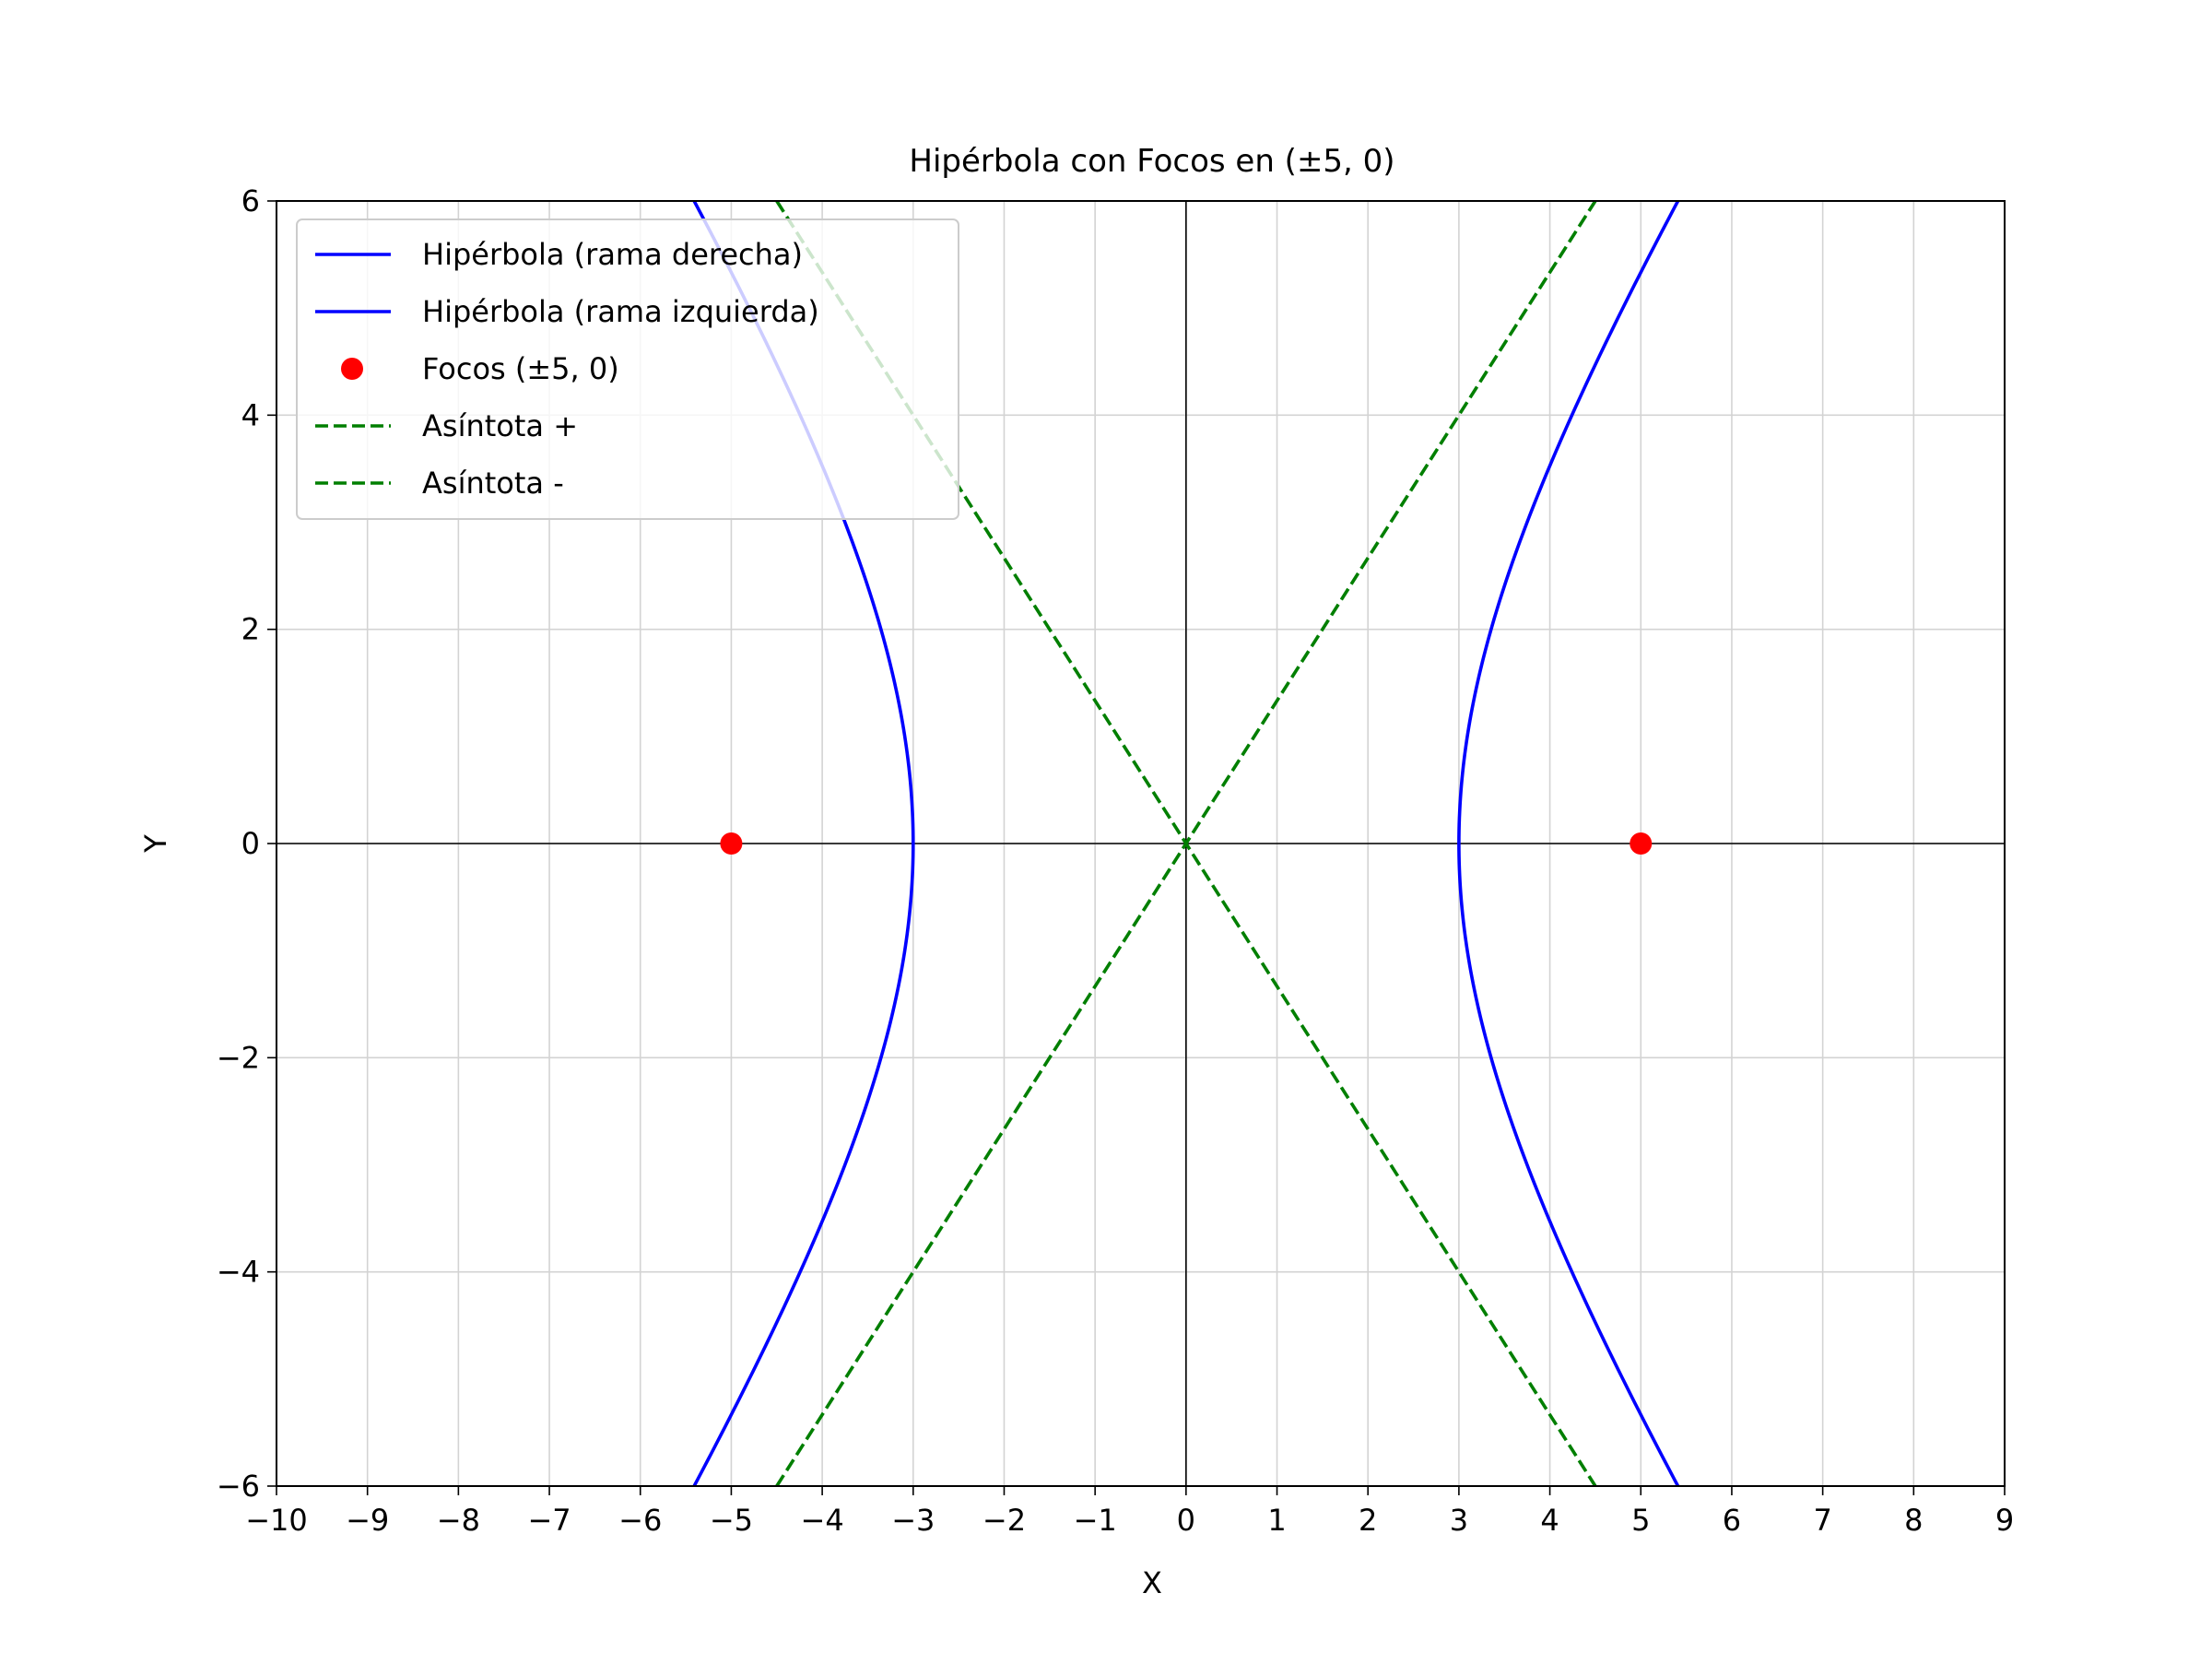 This screenshot has width=2212, height=1664. What do you see at coordinates (250, 414) in the screenshot?
I see `y-tick-label: 4` at bounding box center [250, 414].